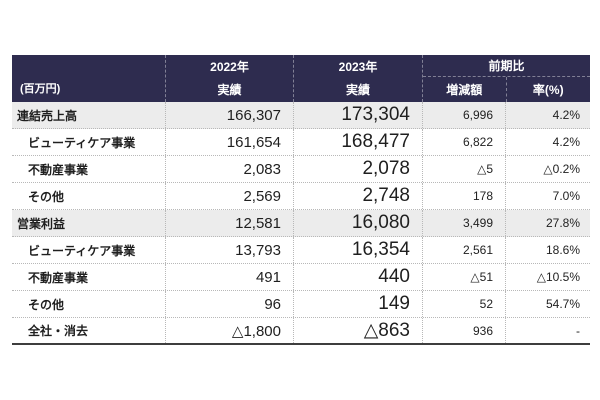 The width and height of the screenshot is (600, 400). I want to click on comparison-subheaders: 増減額 率(%), so click(506, 89).